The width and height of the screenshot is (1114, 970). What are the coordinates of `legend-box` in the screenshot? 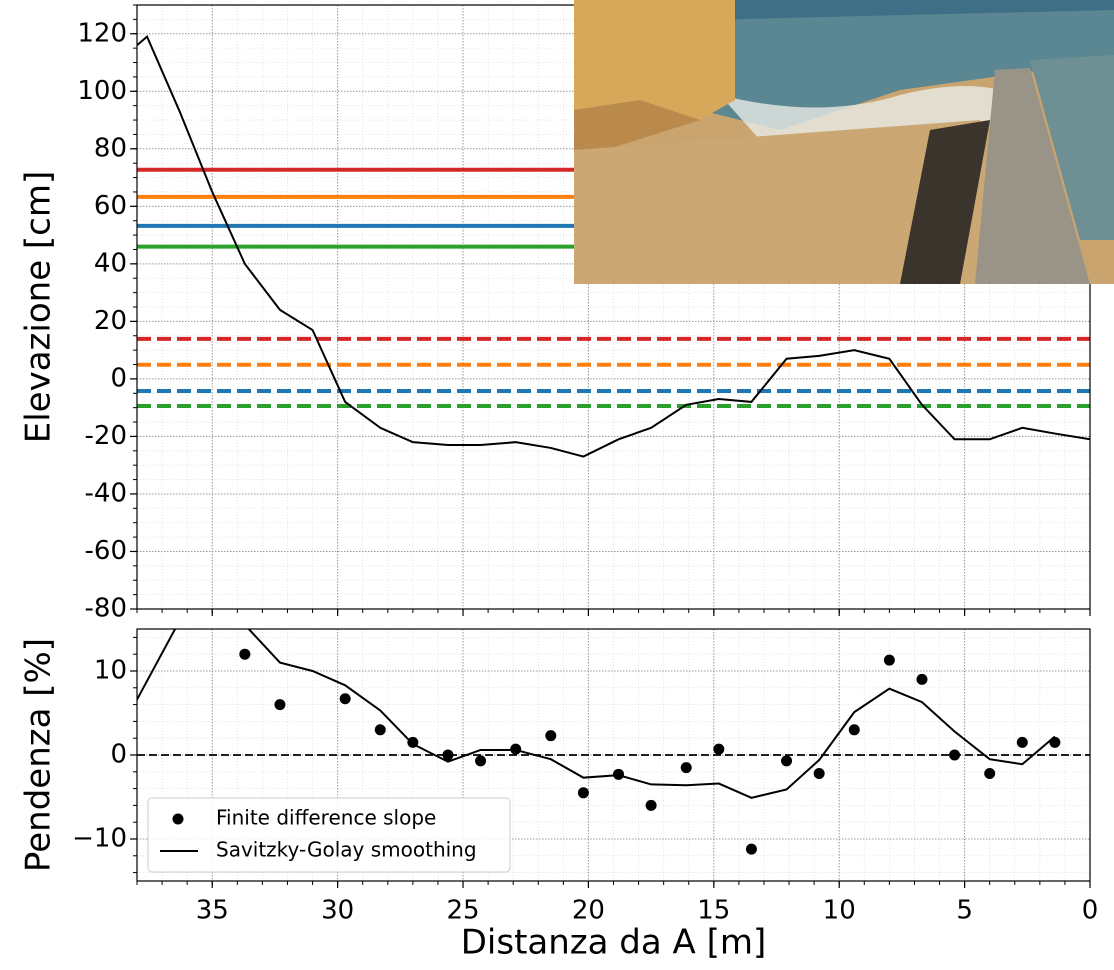 It's located at (329, 835).